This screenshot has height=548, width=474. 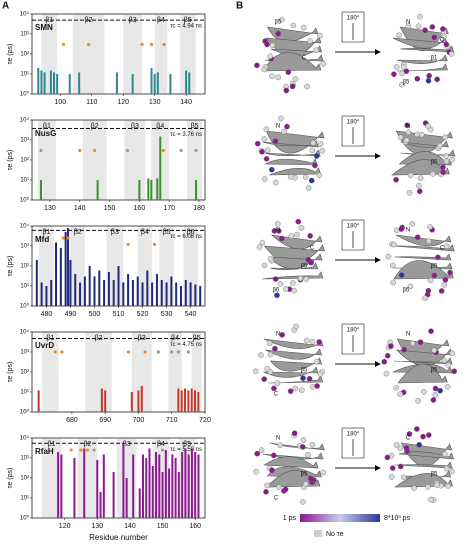 I want to click on region-label: β4, so click(x=145, y=232).